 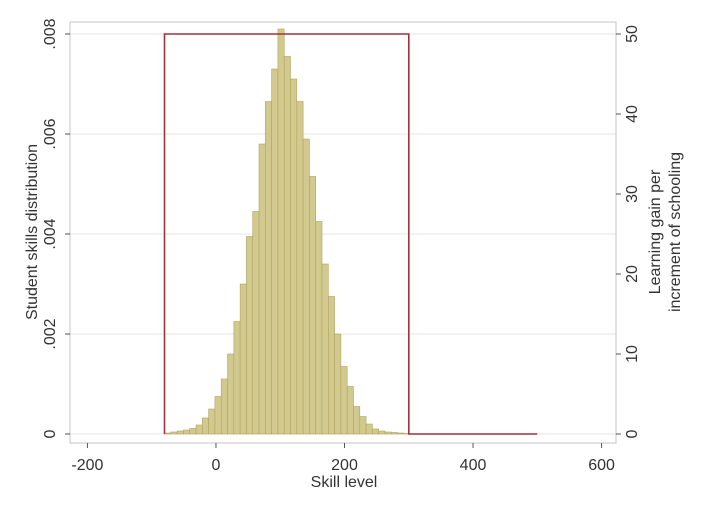 I want to click on y-right-tick-label: 30, so click(x=632, y=194).